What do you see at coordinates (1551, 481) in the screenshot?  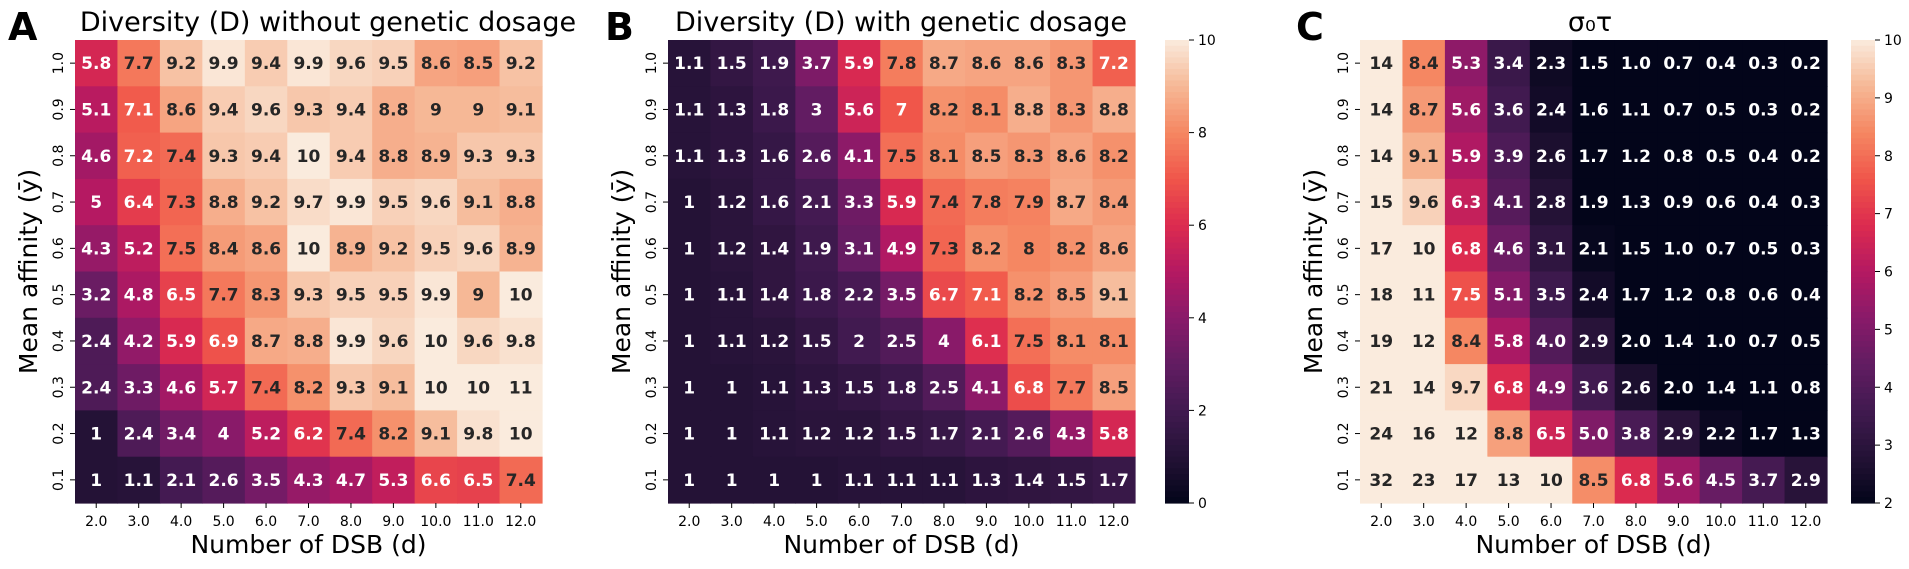 I see `panel-c-cell-label: 10` at bounding box center [1551, 481].